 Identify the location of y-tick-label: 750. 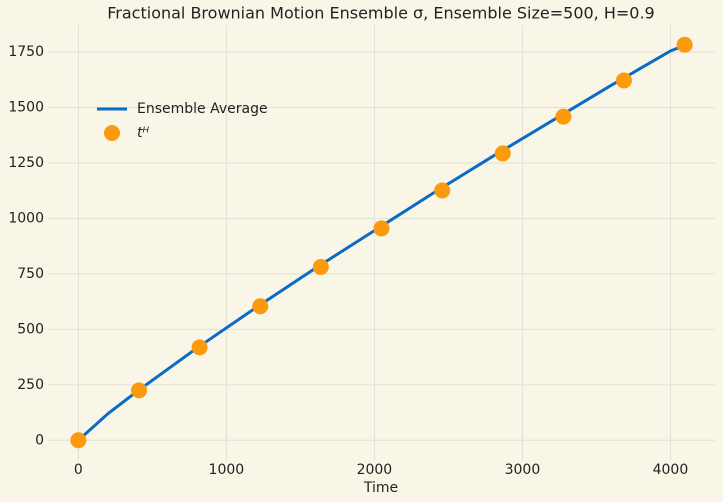
(30, 274).